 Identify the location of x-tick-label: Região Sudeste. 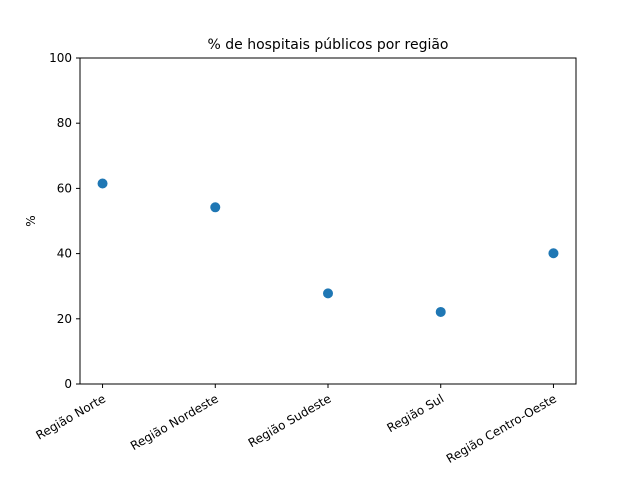
(290, 420).